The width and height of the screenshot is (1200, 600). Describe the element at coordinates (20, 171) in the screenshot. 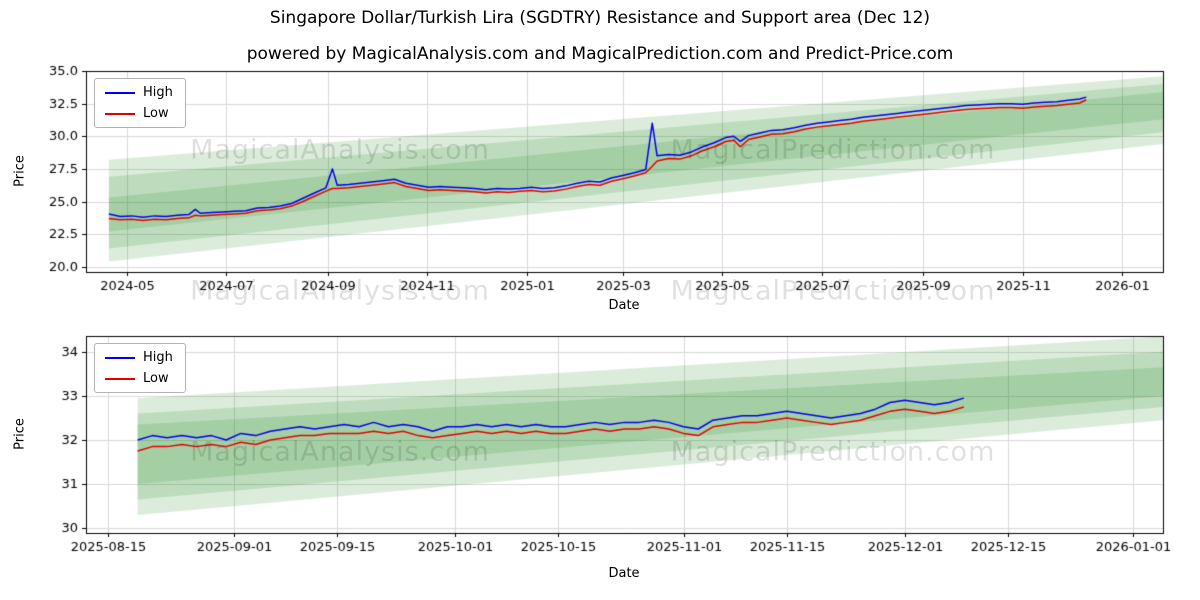

I see `y-axis-label-top: Price` at that location.